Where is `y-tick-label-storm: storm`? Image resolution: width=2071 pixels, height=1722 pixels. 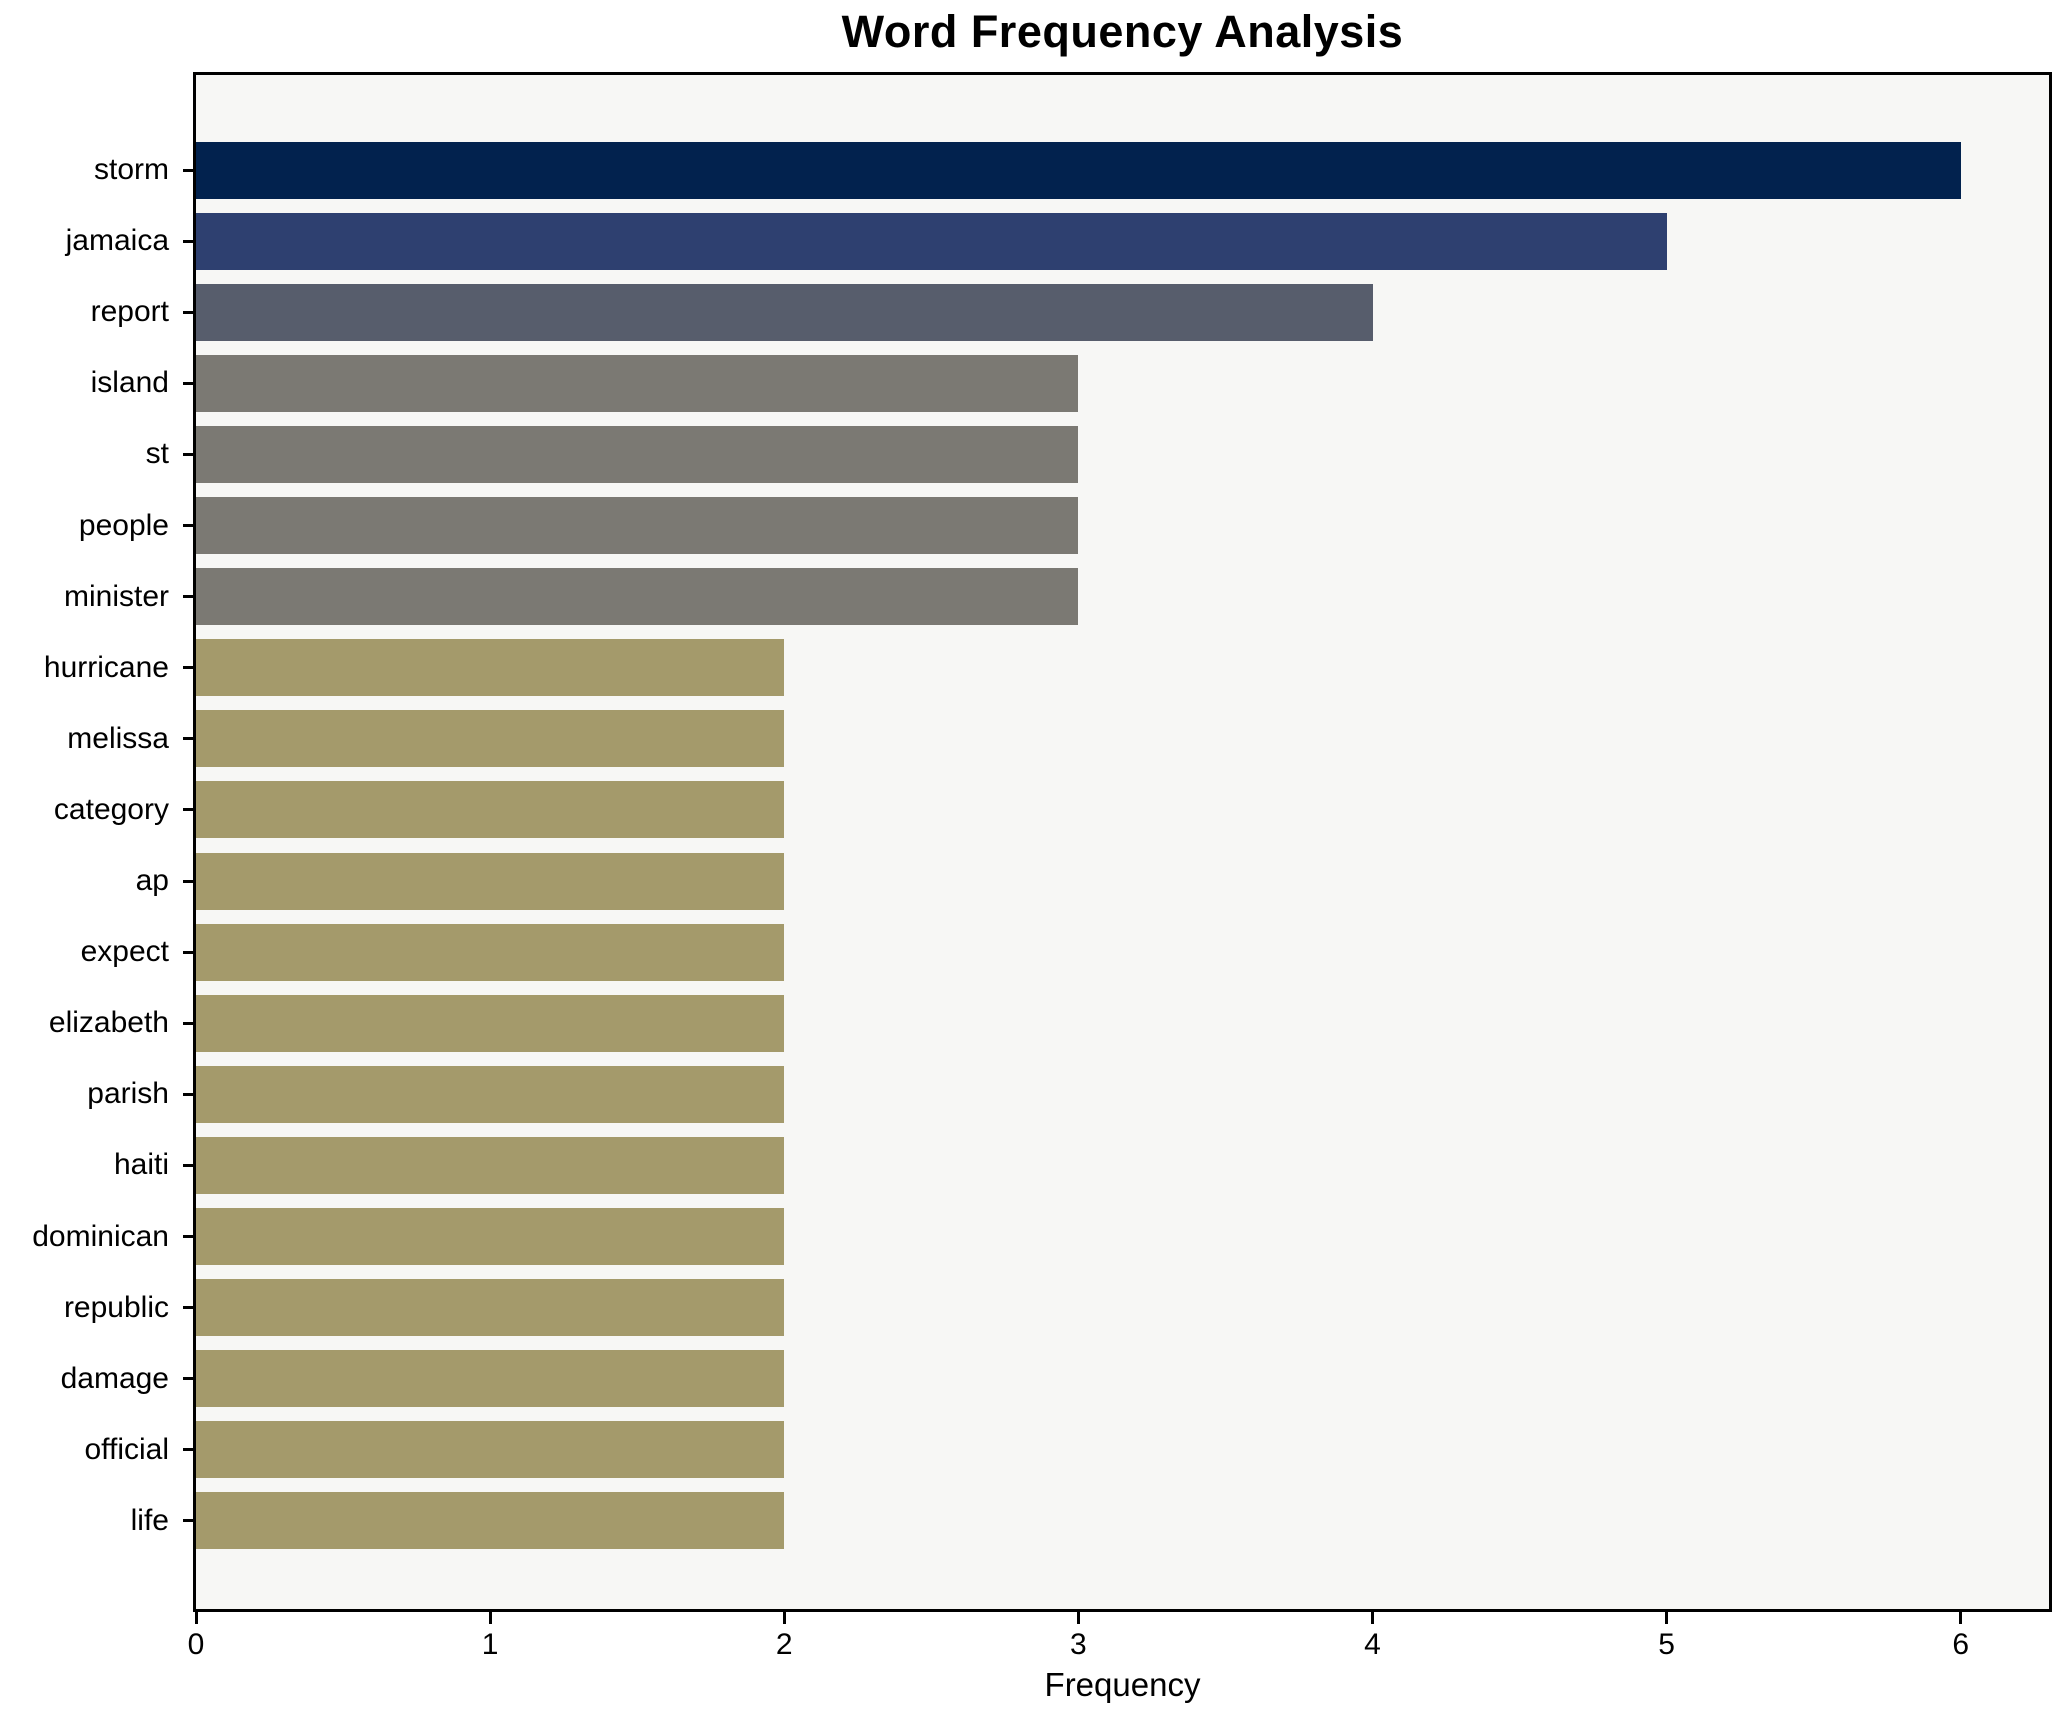
y-tick-label-storm: storm is located at coordinates (131, 169).